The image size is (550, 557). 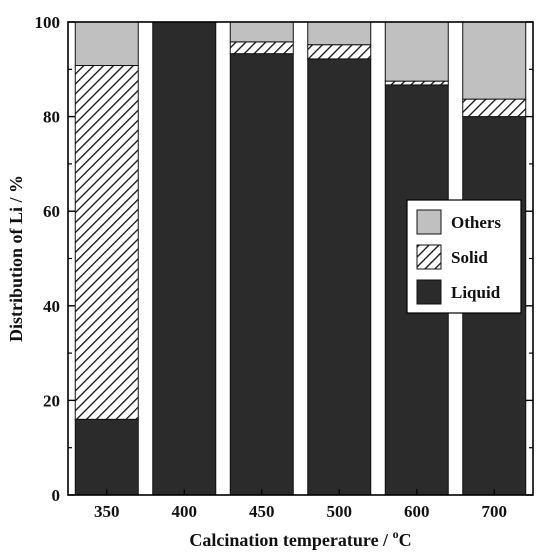 What do you see at coordinates (339, 52) in the screenshot?
I see `bar-500-solid` at bounding box center [339, 52].